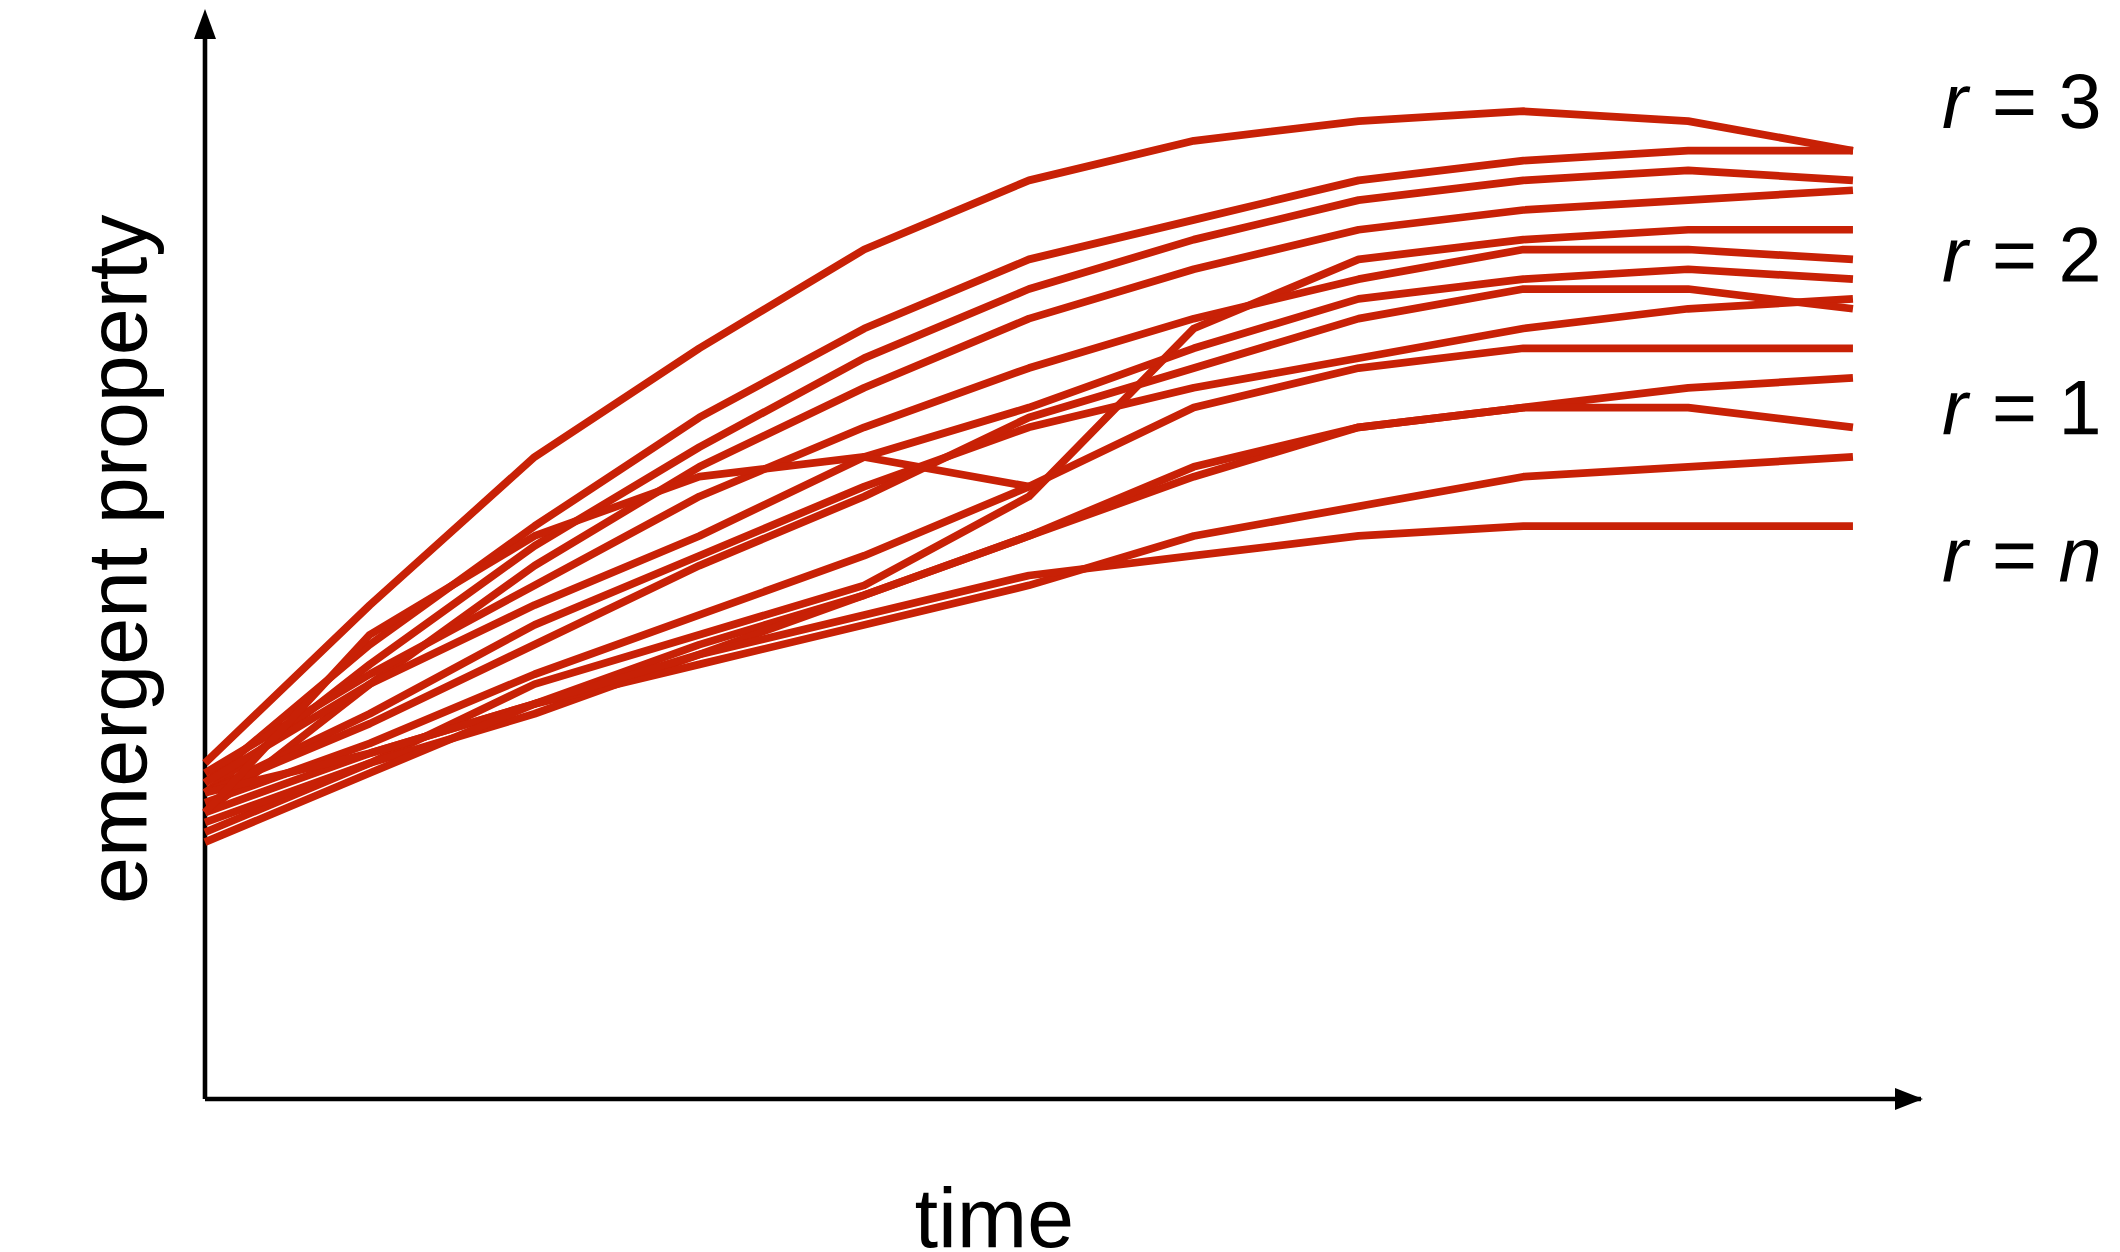 The height and width of the screenshot is (1252, 2120). Describe the element at coordinates (2020, 407) in the screenshot. I see `text: r = 1` at that location.